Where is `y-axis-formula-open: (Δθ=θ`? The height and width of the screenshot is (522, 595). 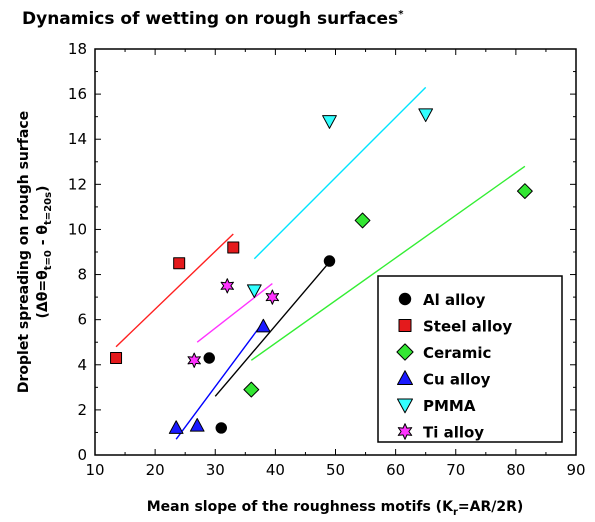
y-axis-formula-open: (Δθ=θ is located at coordinates (43, 294).